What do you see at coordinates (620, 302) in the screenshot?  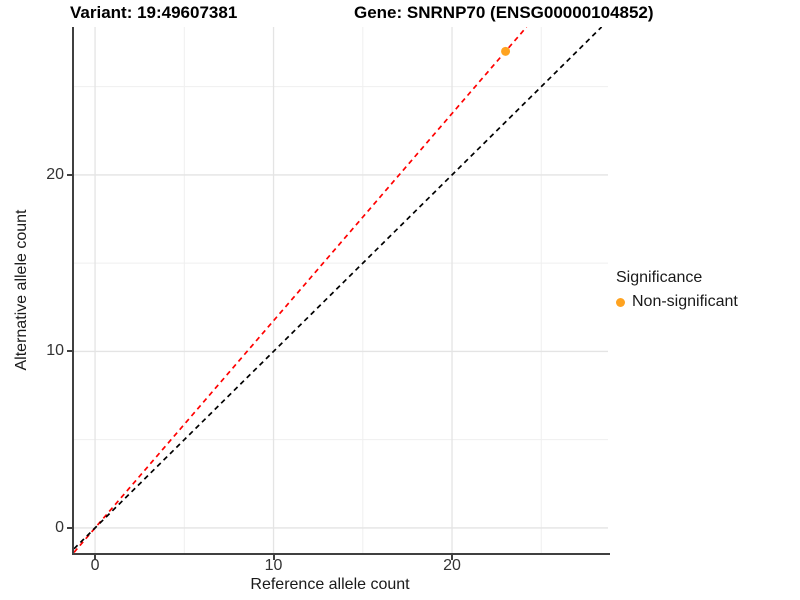 I see `legend-point-swatch` at bounding box center [620, 302].